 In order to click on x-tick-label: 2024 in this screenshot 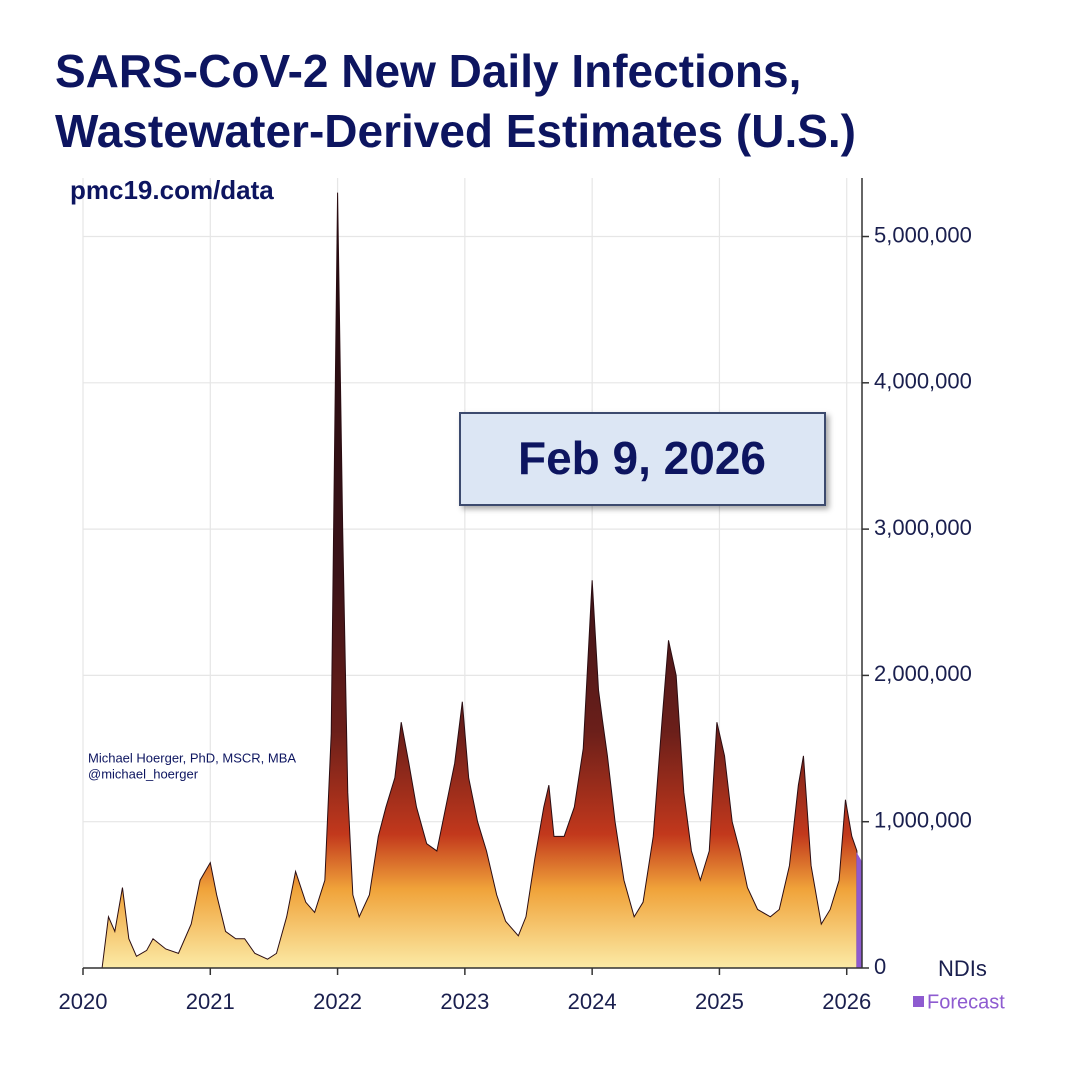, I will do `click(592, 1001)`.